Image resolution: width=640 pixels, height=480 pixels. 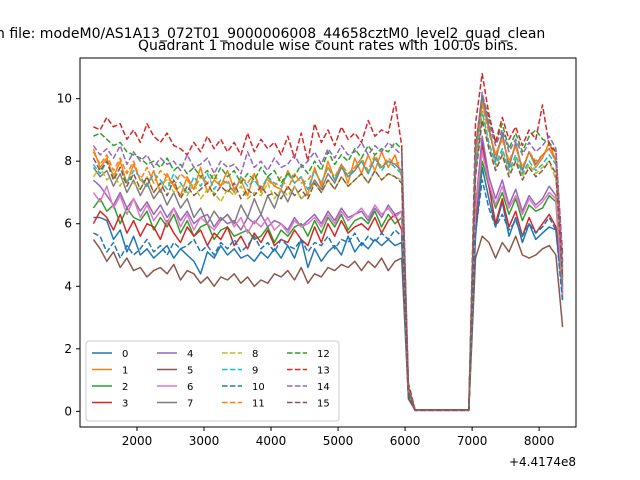 What do you see at coordinates (542, 462) in the screenshot?
I see `x-offset-label: +4.4174e8` at bounding box center [542, 462].